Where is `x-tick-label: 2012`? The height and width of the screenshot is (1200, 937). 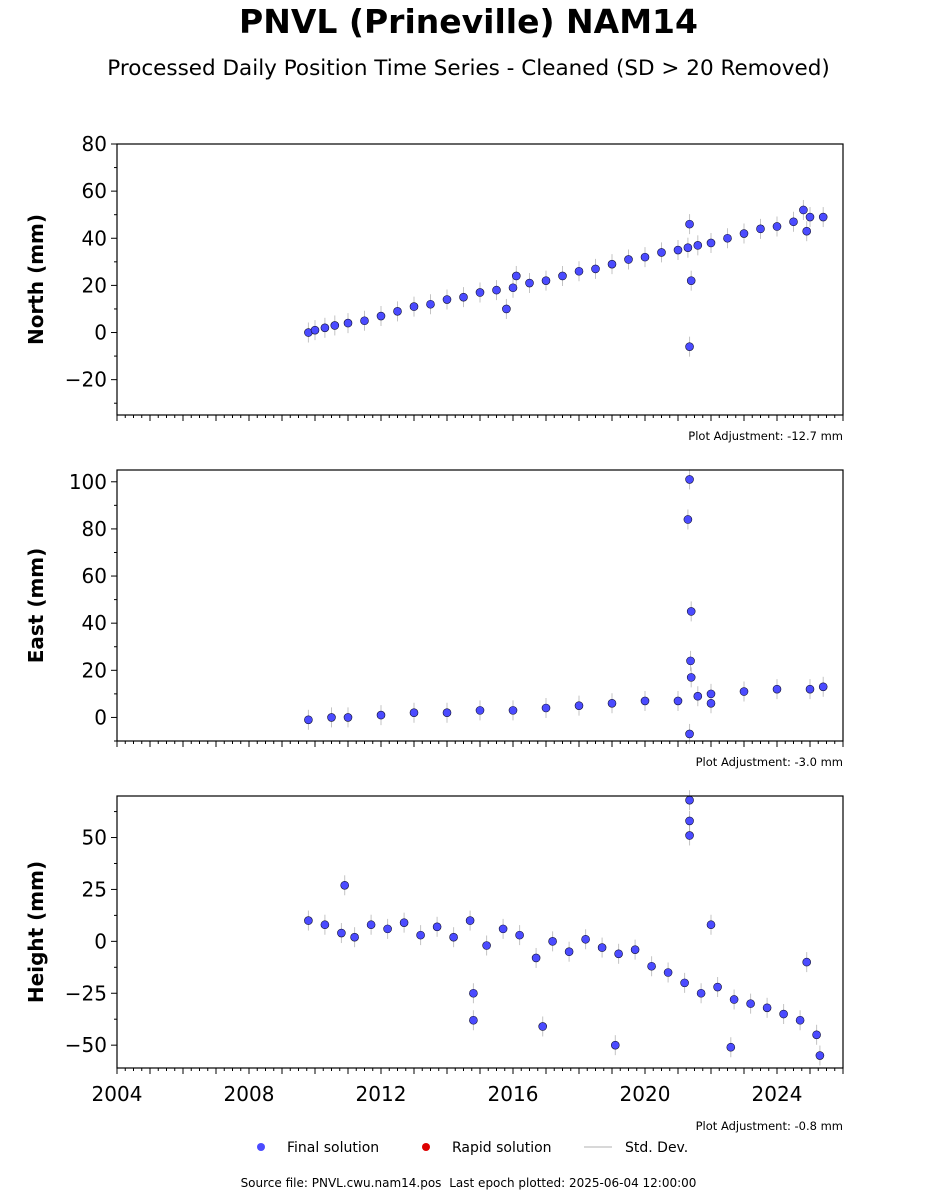 x-tick-label: 2012 is located at coordinates (381, 1094).